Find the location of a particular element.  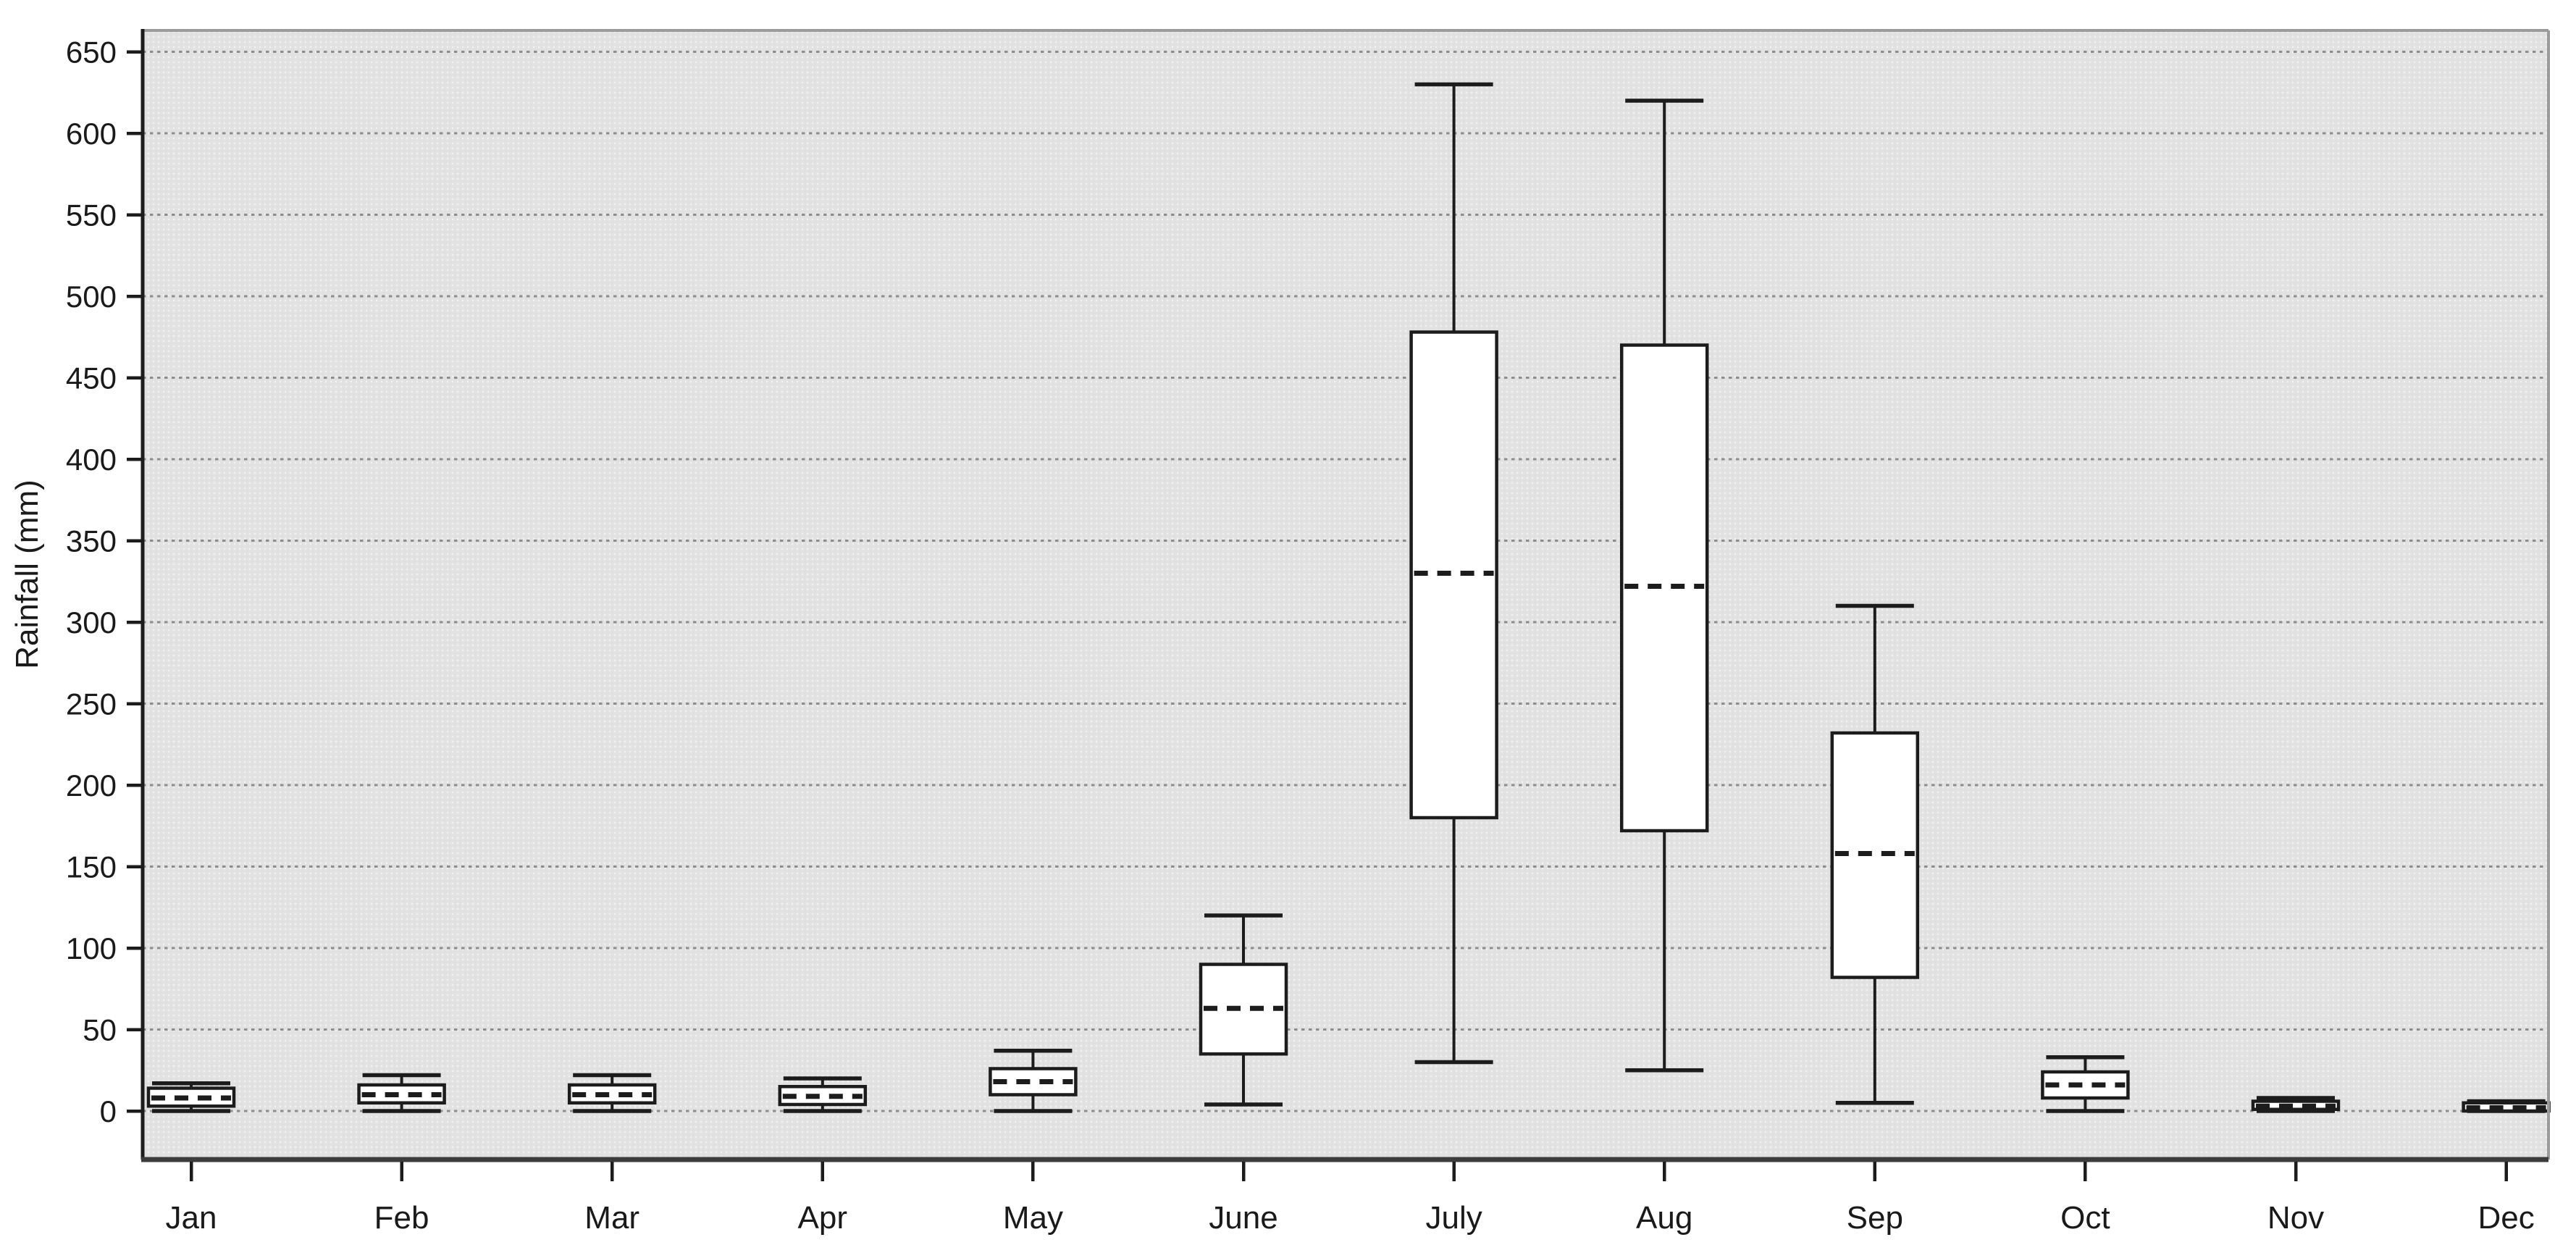

y-axis-title: Rainfall (mm) is located at coordinates (27, 574).